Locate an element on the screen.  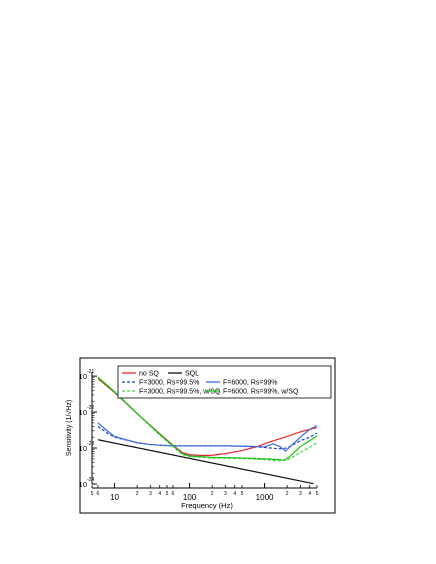
y-major-tick-label-3: 10 is located at coordinates (83, 376).